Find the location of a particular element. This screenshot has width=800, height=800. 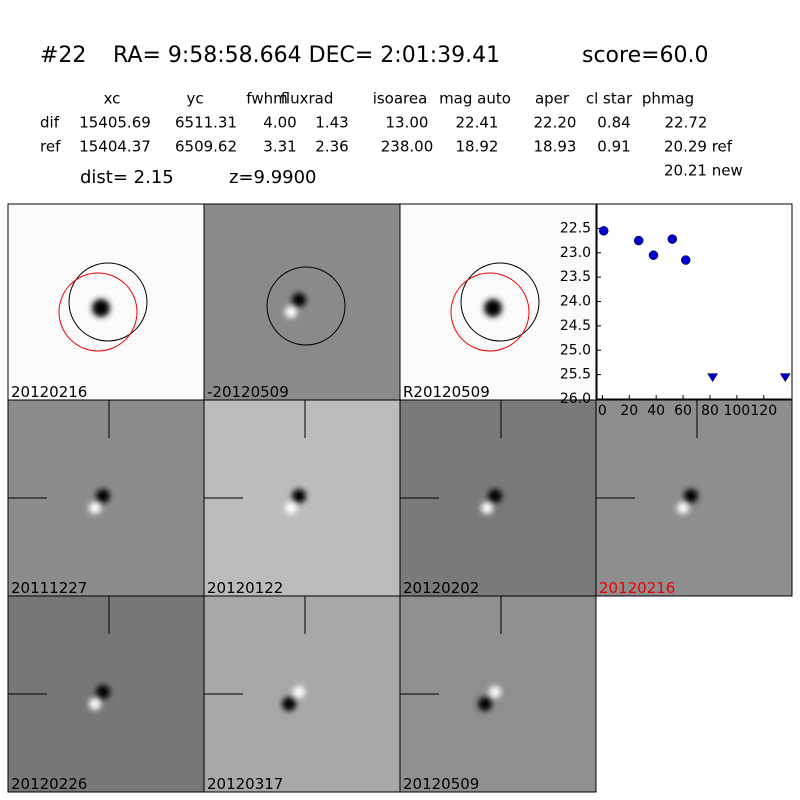

cell: 6511.31 is located at coordinates (206, 123).